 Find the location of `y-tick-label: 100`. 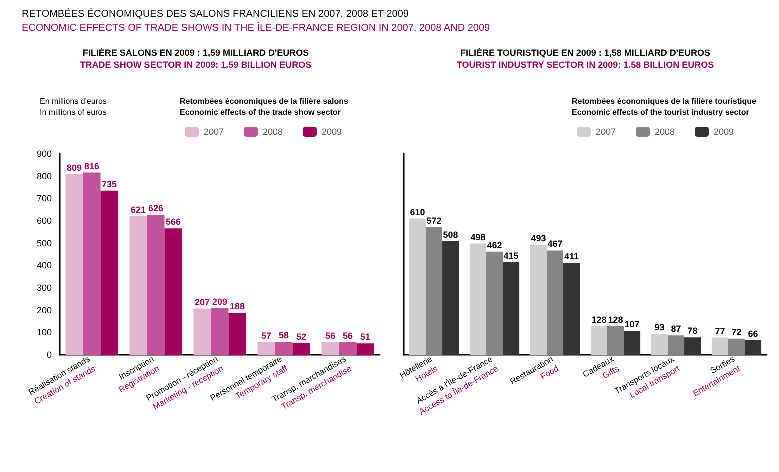

y-tick-label: 100 is located at coordinates (44, 333).